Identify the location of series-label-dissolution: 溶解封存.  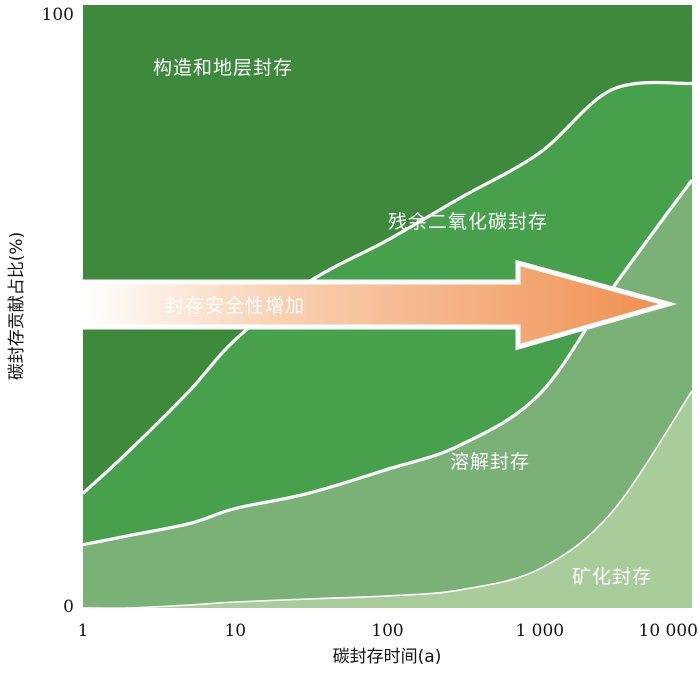
(490, 462).